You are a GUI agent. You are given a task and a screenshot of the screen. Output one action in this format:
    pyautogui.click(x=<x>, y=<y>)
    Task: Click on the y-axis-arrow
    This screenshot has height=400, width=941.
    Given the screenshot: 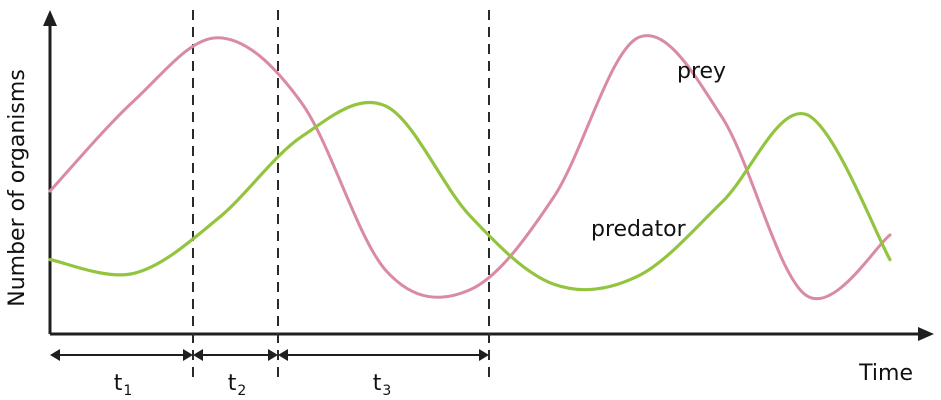 What is the action you would take?
    pyautogui.click(x=50, y=18)
    